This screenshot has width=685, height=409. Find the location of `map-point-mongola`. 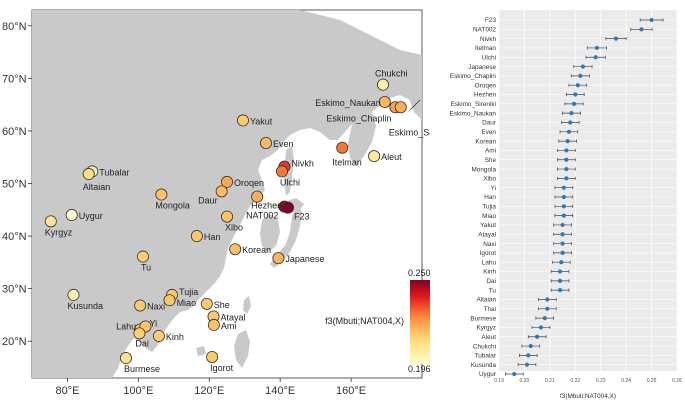

map-point-mongola is located at coordinates (161, 194).